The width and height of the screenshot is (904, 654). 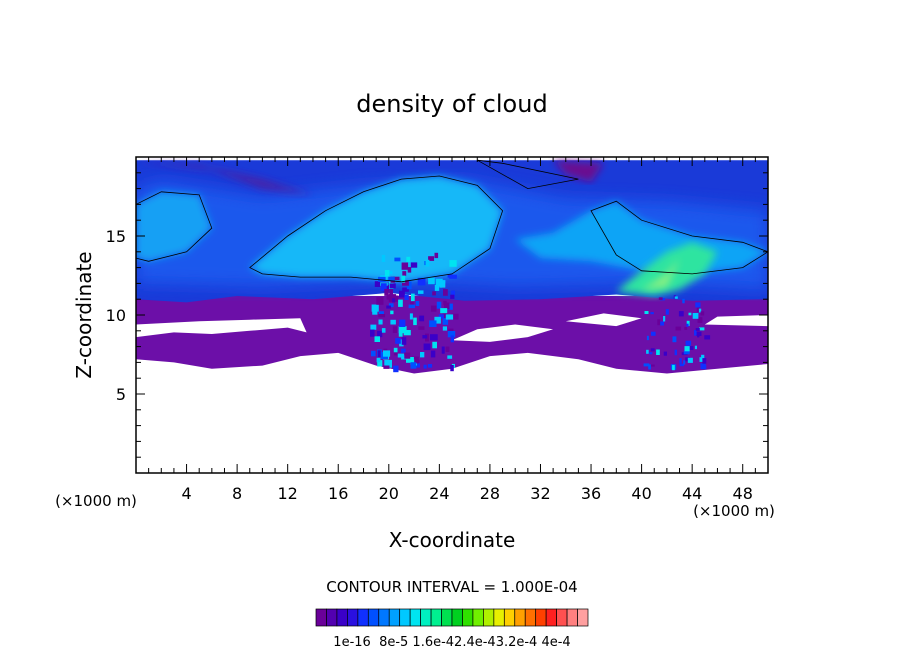 I want to click on y-tick-label: 5, so click(x=121, y=394).